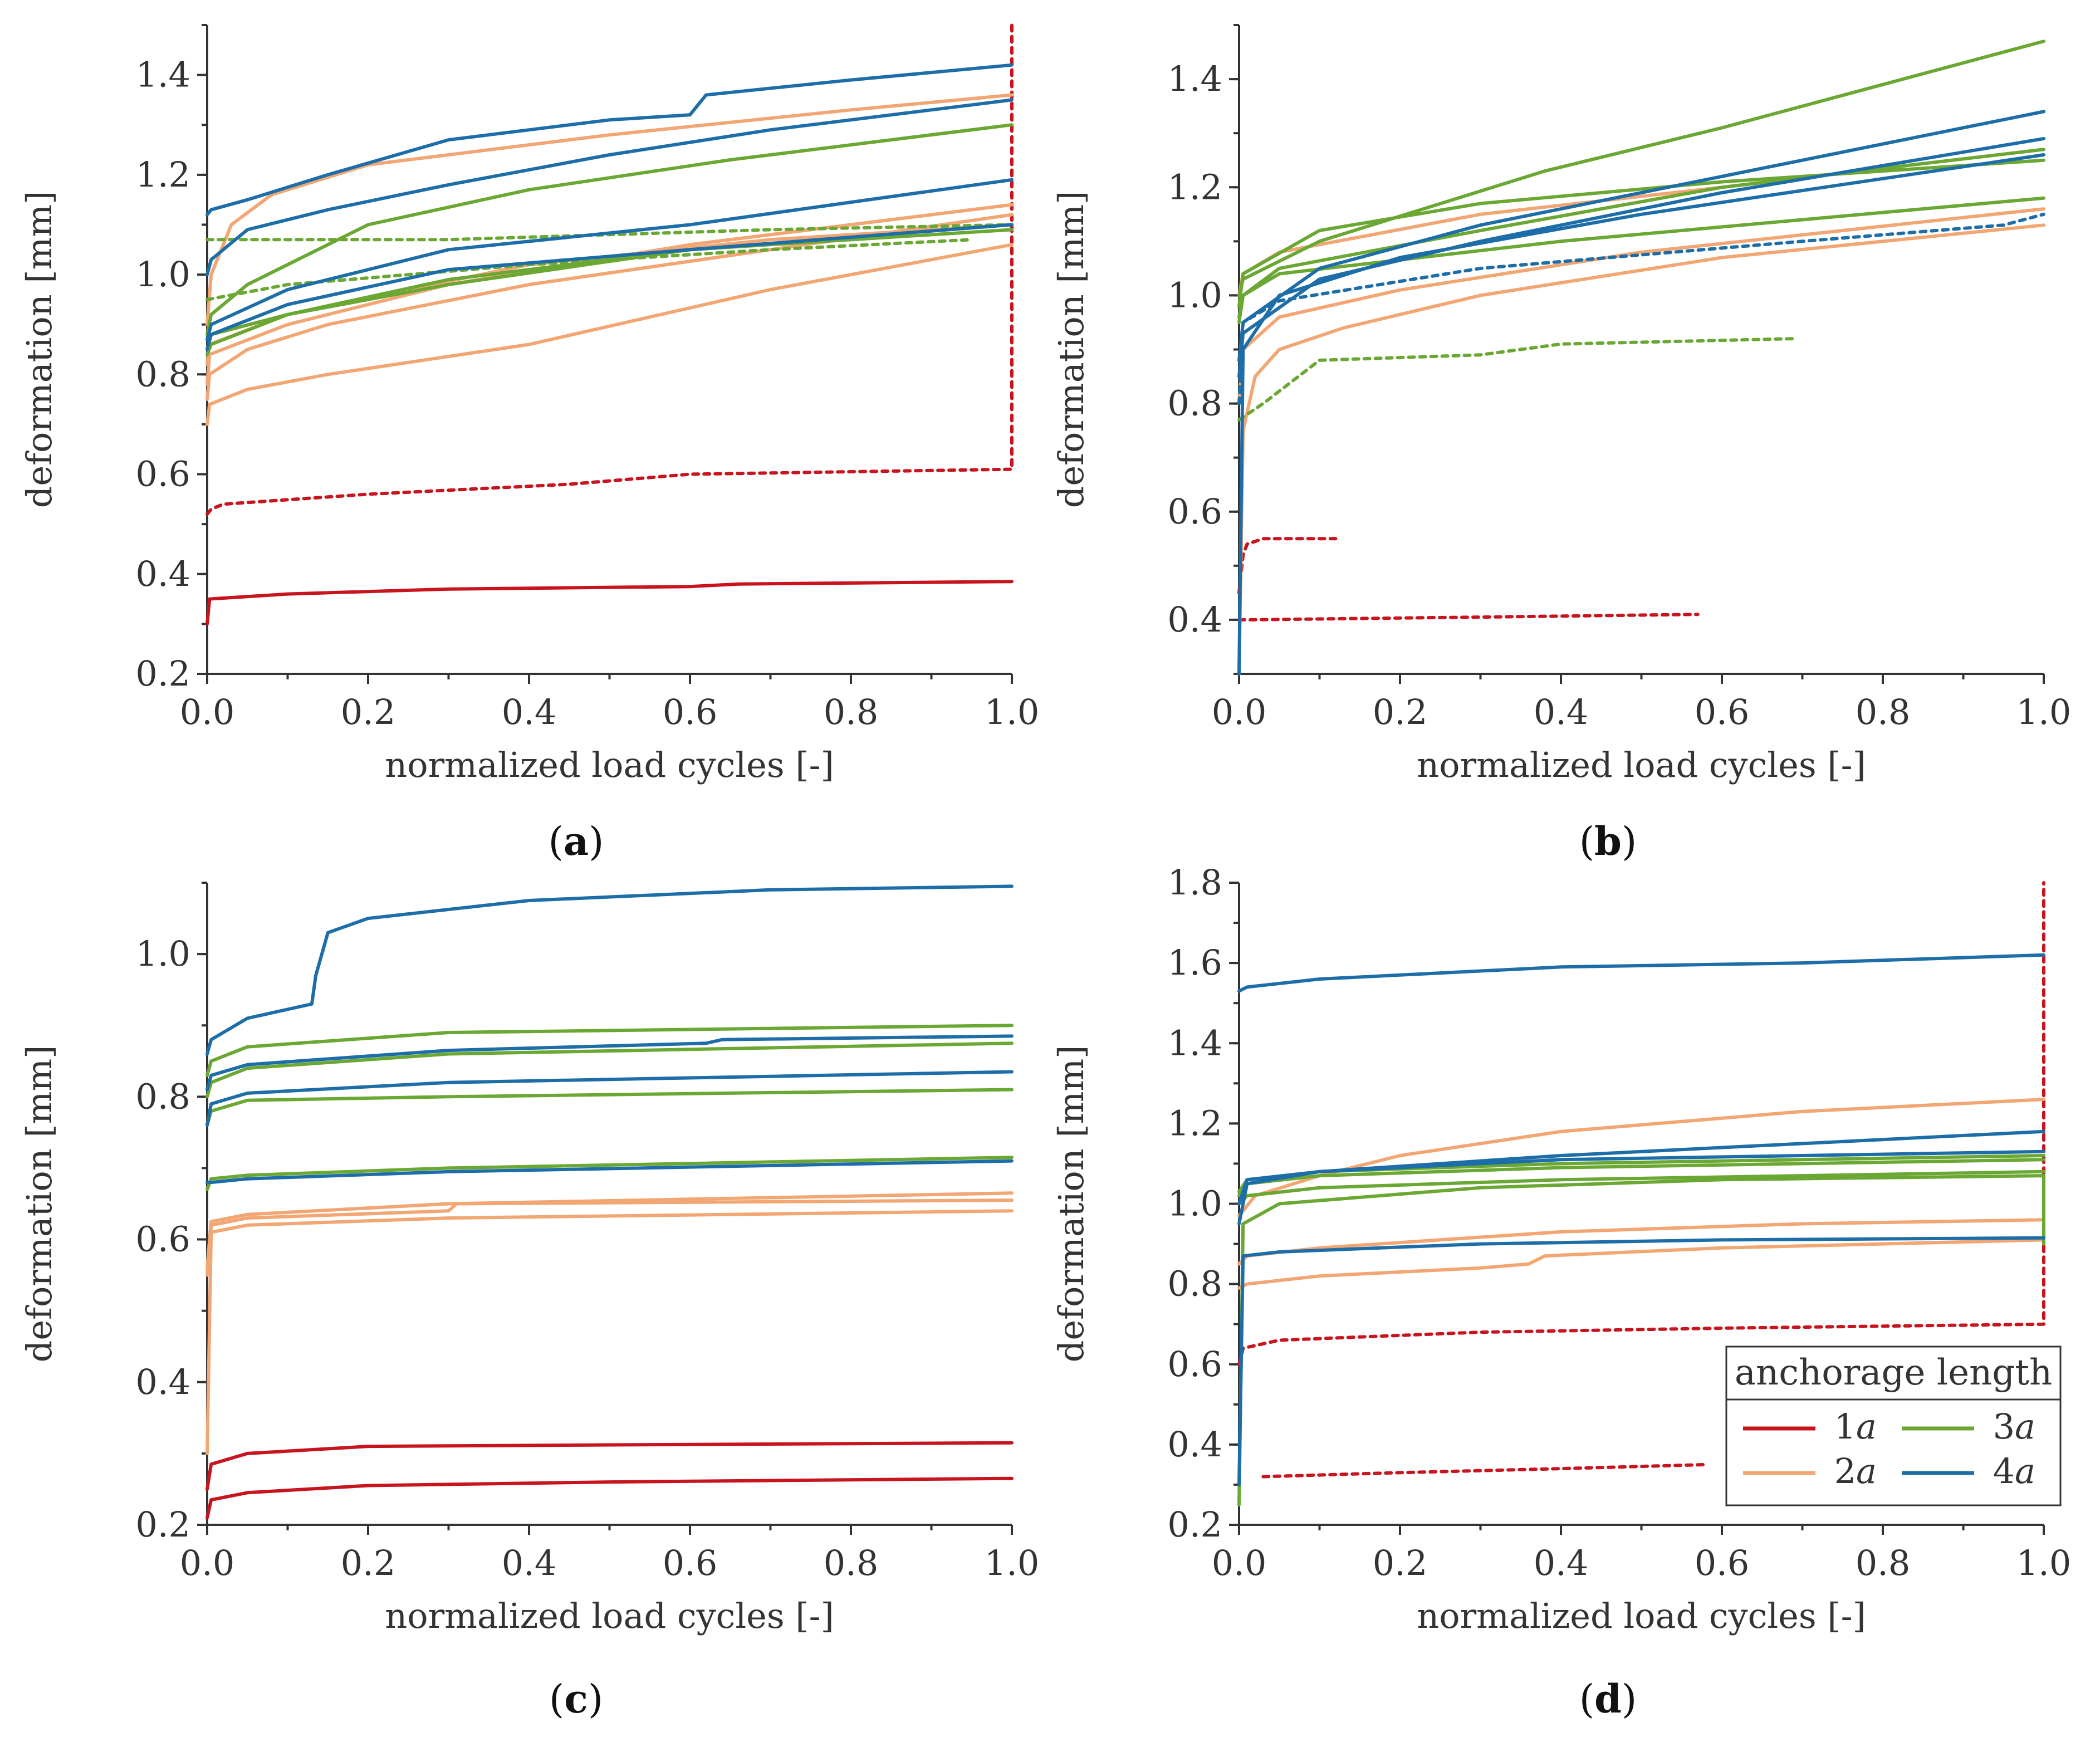 The image size is (2100, 1737). I want to click on panel-caption: (b), so click(1608, 841).